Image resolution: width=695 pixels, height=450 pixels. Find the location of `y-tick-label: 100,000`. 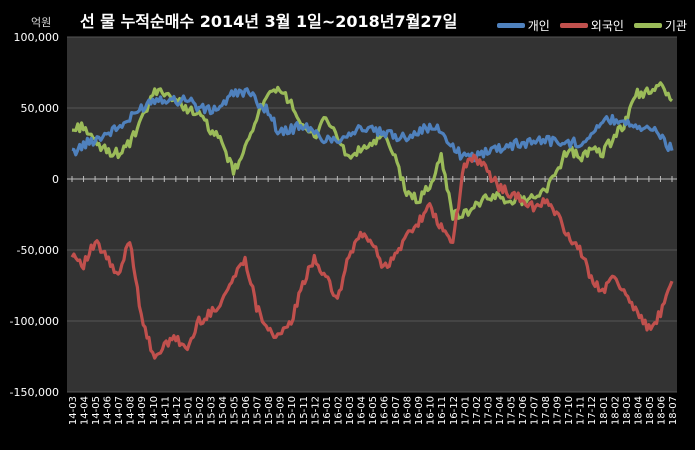

y-tick-label: 100,000 is located at coordinates (37, 37).